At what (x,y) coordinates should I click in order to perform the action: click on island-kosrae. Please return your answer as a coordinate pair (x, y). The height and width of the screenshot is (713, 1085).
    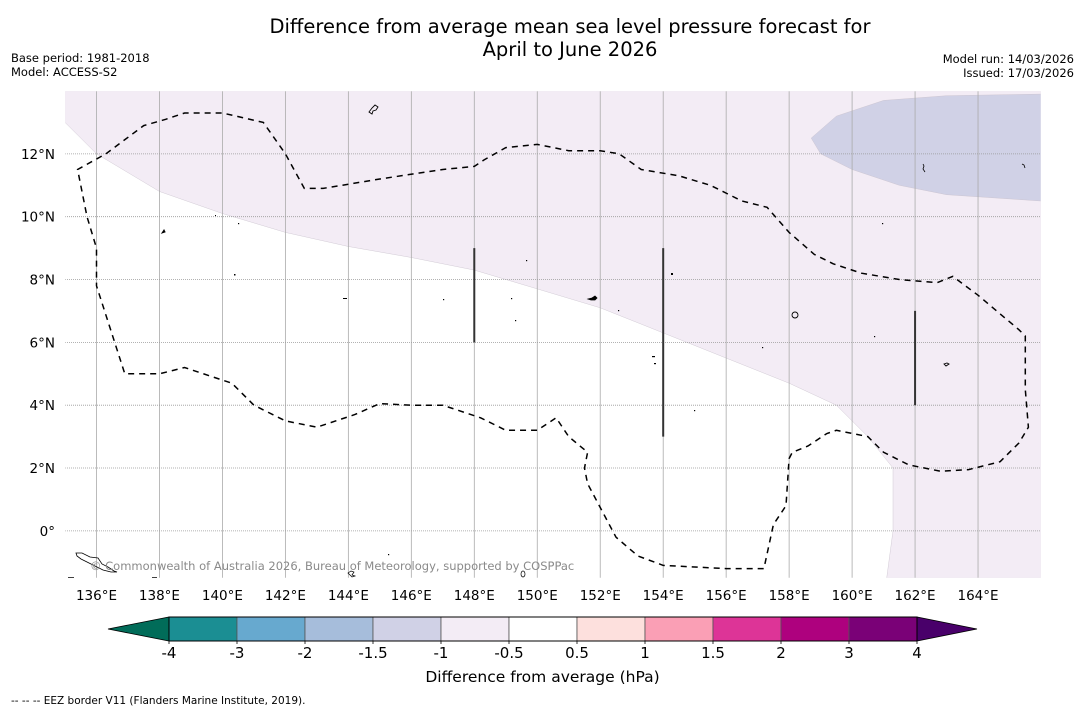
    Looking at the image, I should click on (946, 364).